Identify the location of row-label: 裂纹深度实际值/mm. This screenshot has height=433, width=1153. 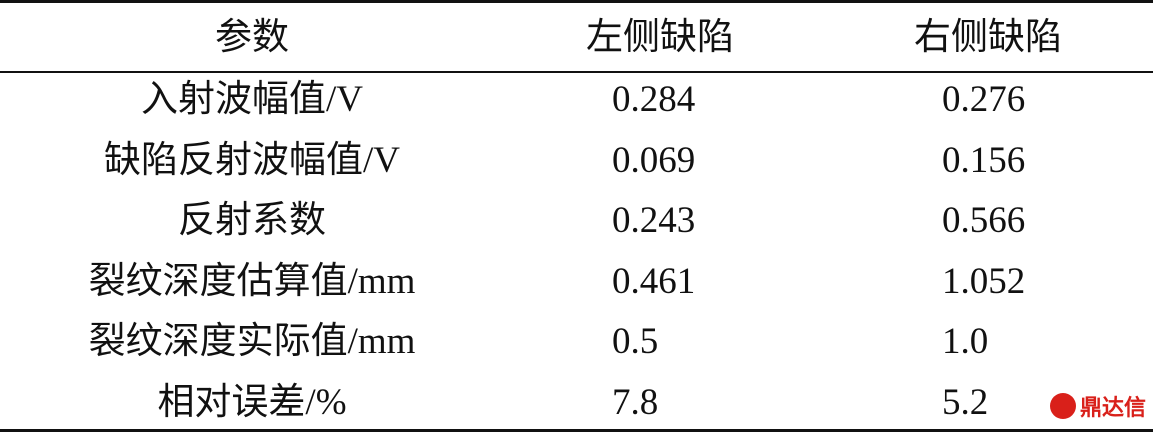
(252, 341).